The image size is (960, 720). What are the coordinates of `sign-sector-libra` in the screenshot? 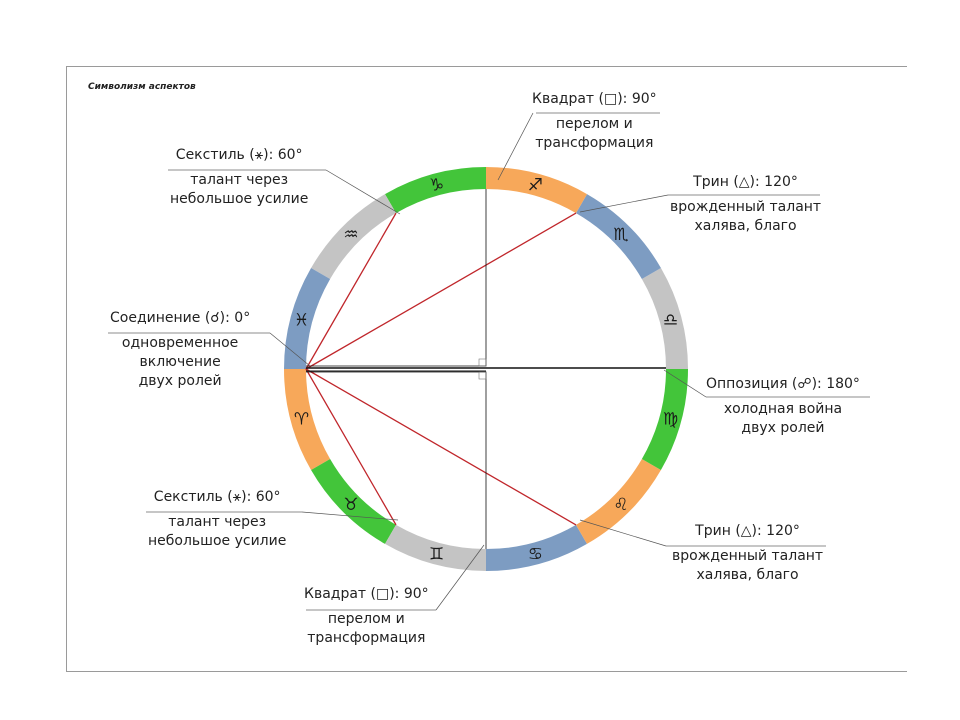 It's located at (664, 318).